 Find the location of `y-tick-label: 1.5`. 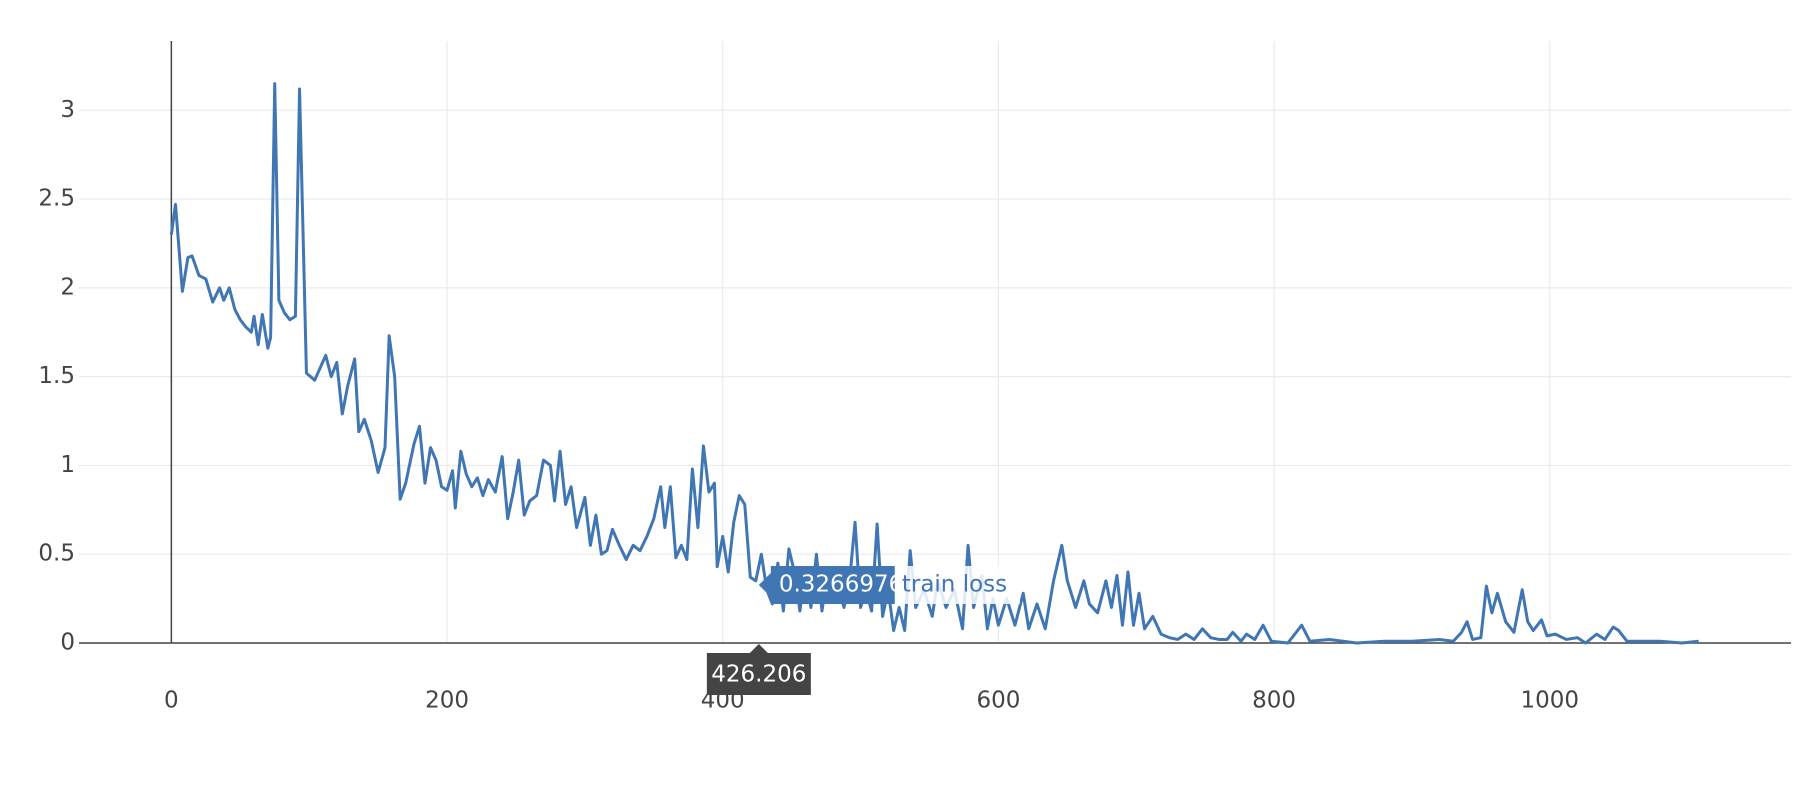

y-tick-label: 1.5 is located at coordinates (56, 376).